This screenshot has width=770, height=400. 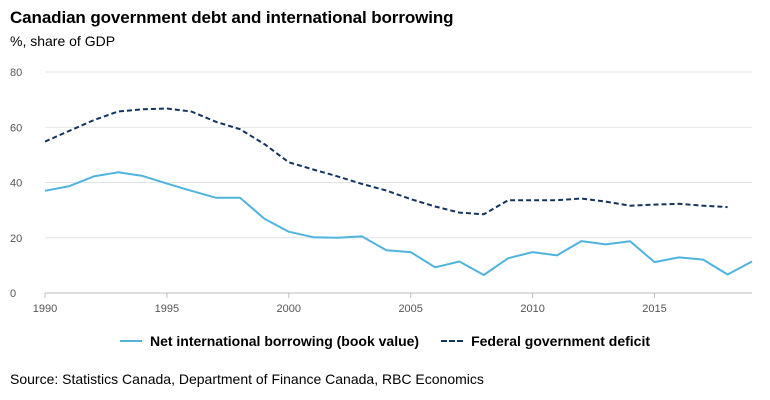 I want to click on x-tick-label: 1990, so click(x=45, y=309).